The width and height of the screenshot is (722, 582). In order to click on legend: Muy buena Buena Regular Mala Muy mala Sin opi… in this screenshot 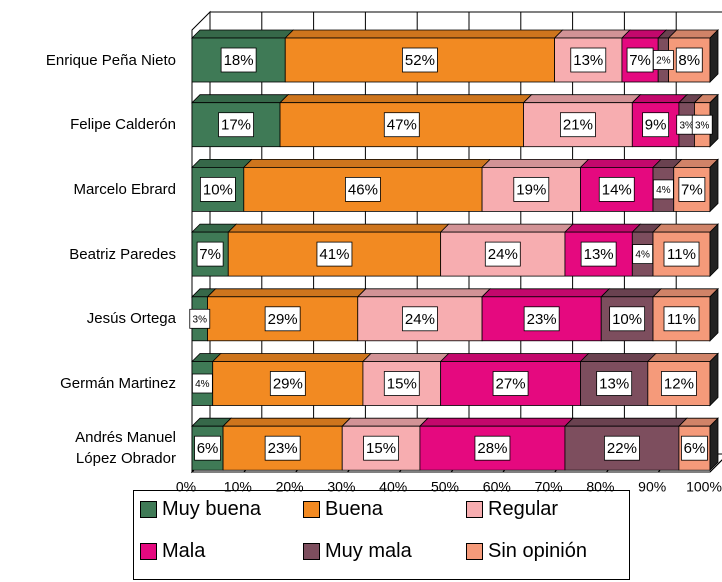, I will do `click(381, 535)`.